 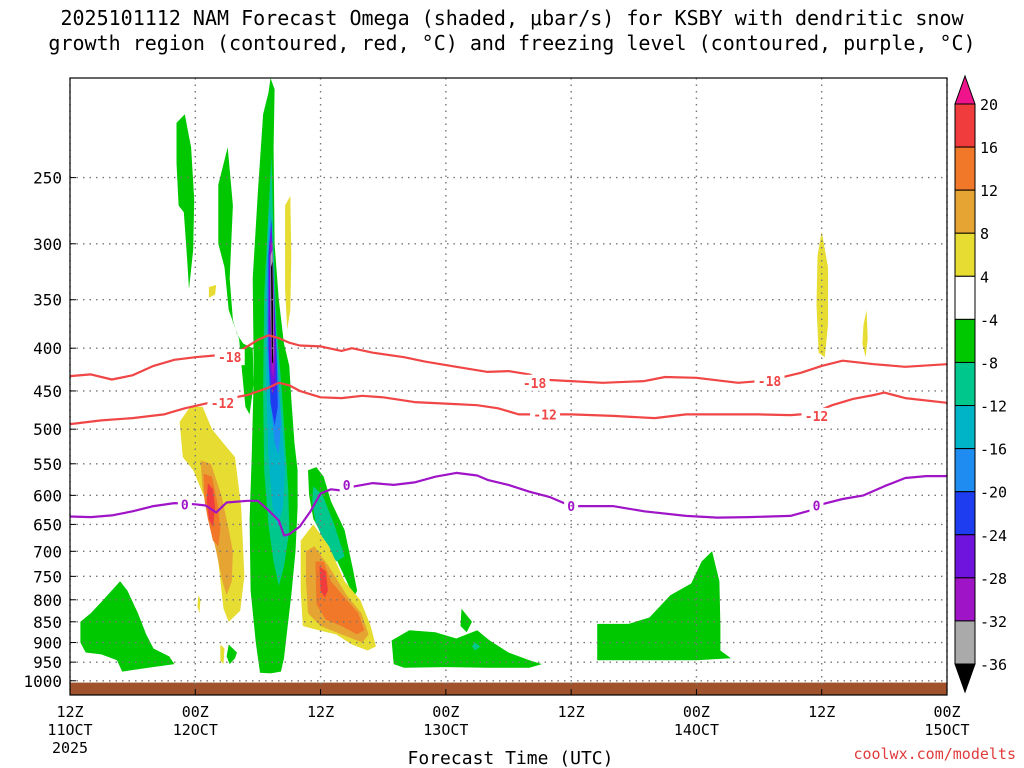 What do you see at coordinates (47, 495) in the screenshot?
I see `y-tick-label-600: 600` at bounding box center [47, 495].